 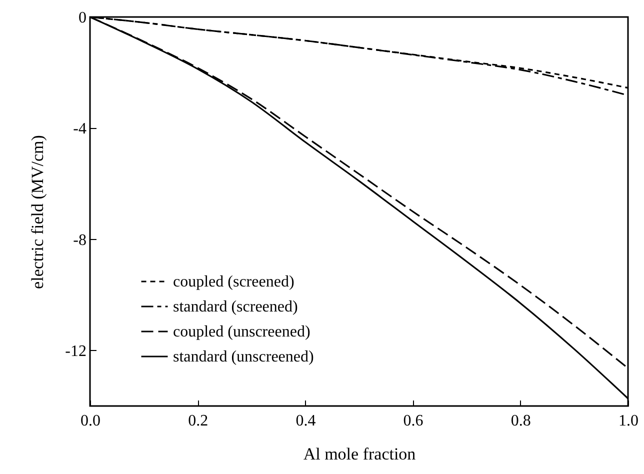 What do you see at coordinates (79, 240) in the screenshot?
I see `y-tick-label: -8` at bounding box center [79, 240].